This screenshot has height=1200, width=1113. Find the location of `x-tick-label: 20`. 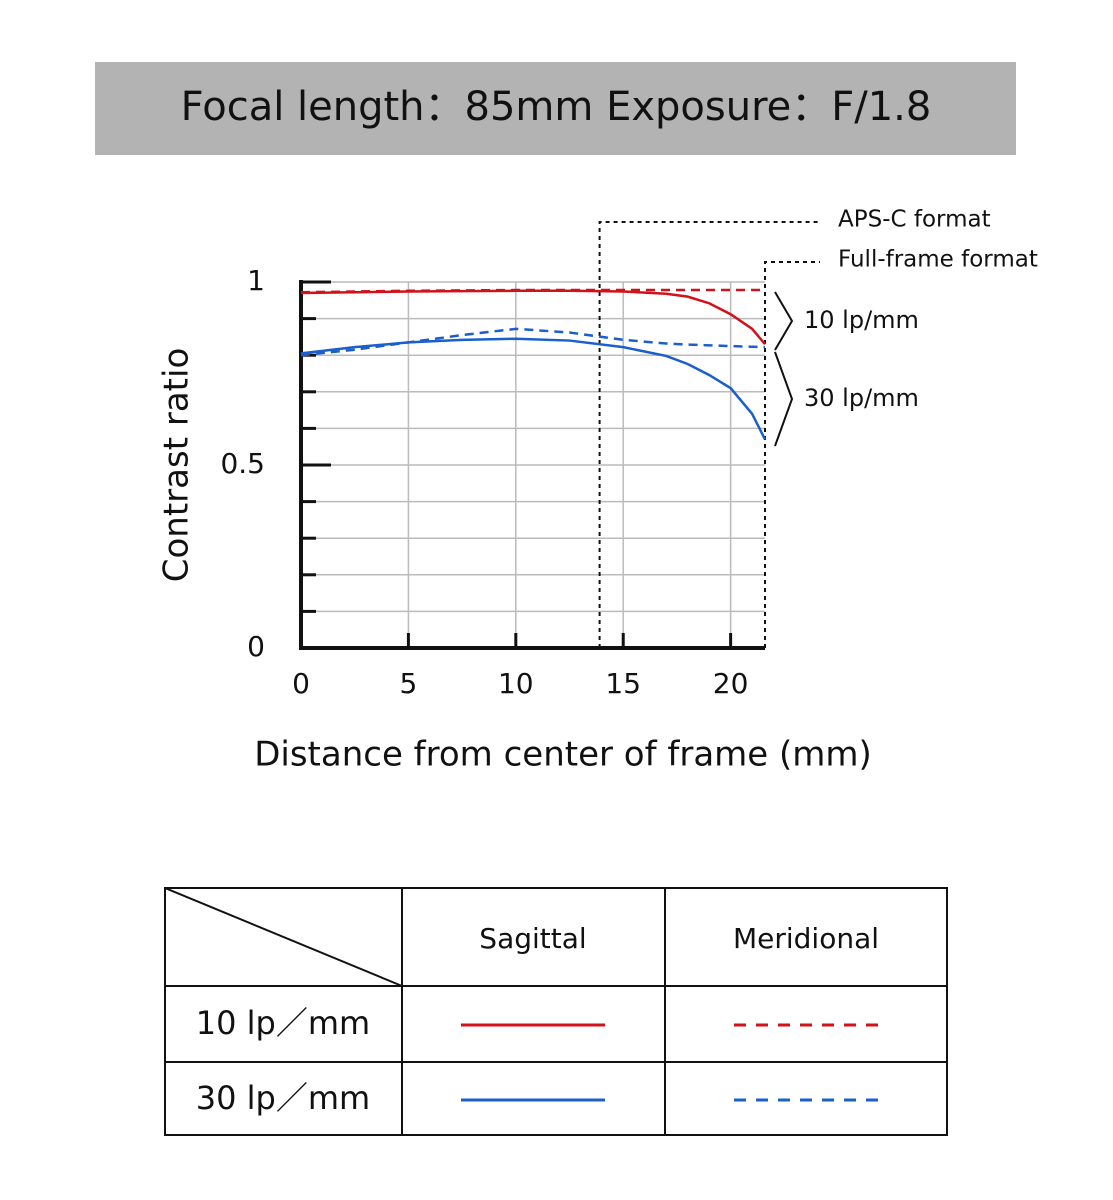

x-tick-label: 20 is located at coordinates (731, 683).